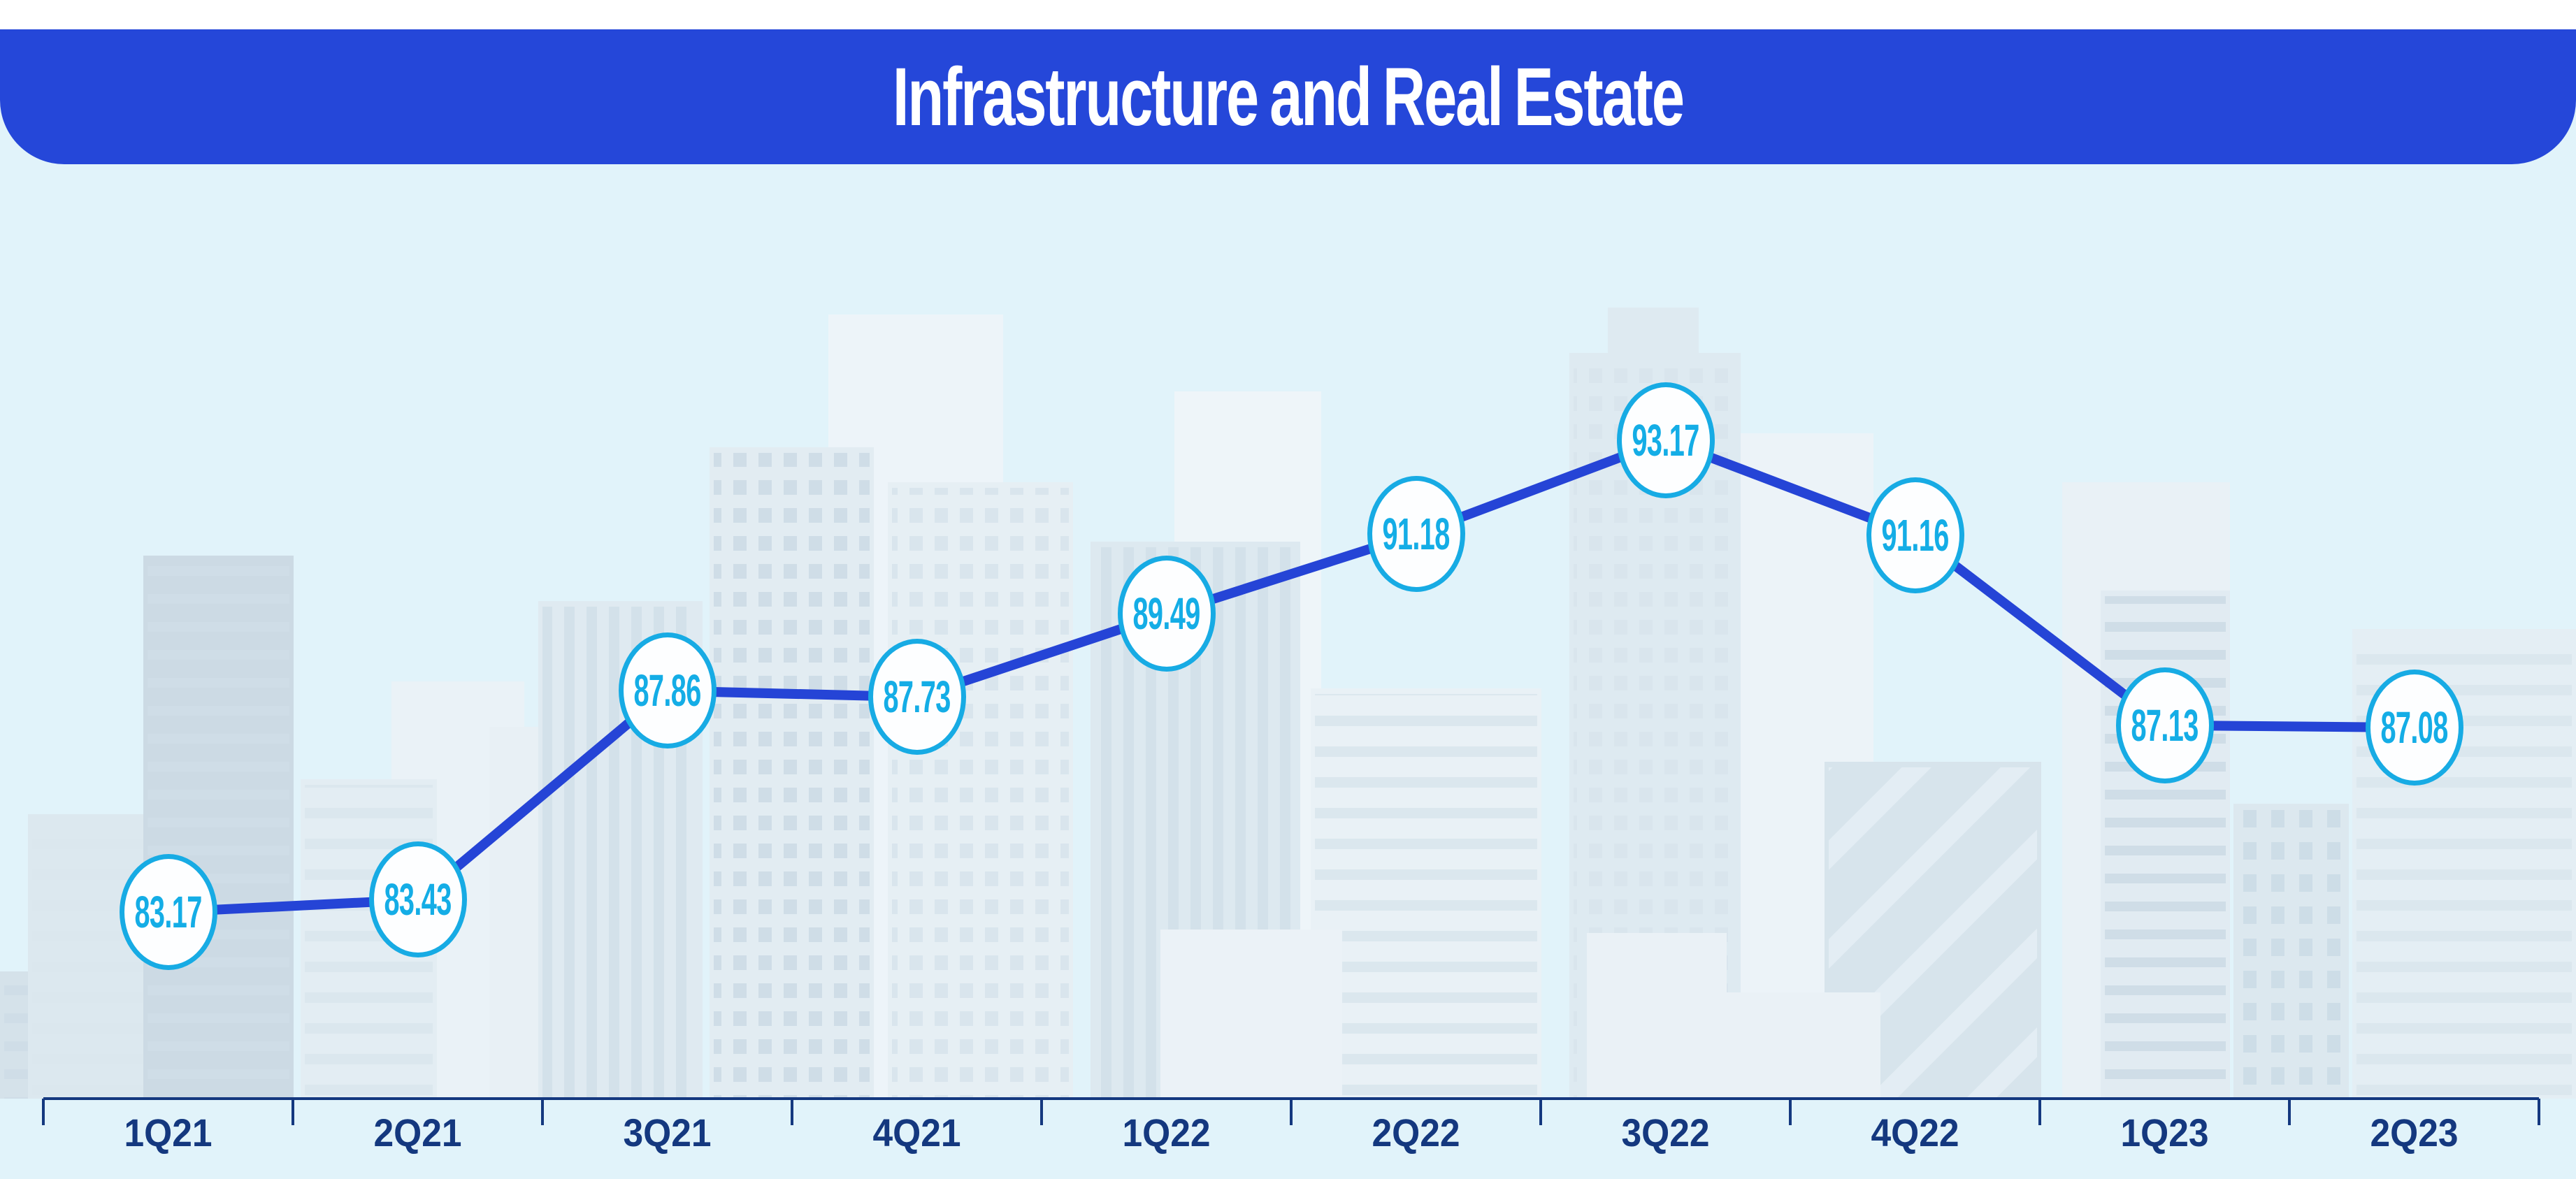 Image resolution: width=2576 pixels, height=1179 pixels. I want to click on data-point-marker: 87.86, so click(667, 690).